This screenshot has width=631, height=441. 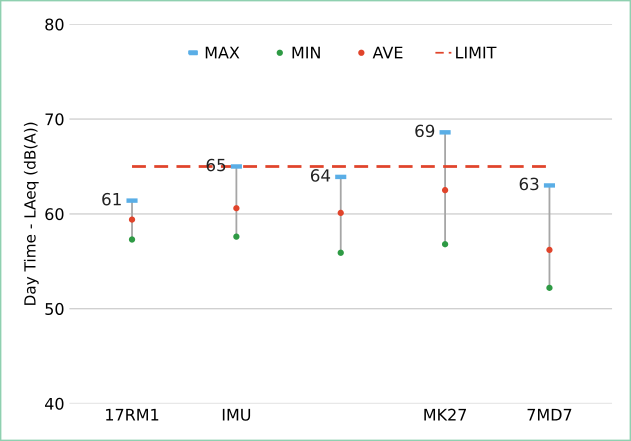 What do you see at coordinates (424, 131) in the screenshot?
I see `data-label: 69` at bounding box center [424, 131].